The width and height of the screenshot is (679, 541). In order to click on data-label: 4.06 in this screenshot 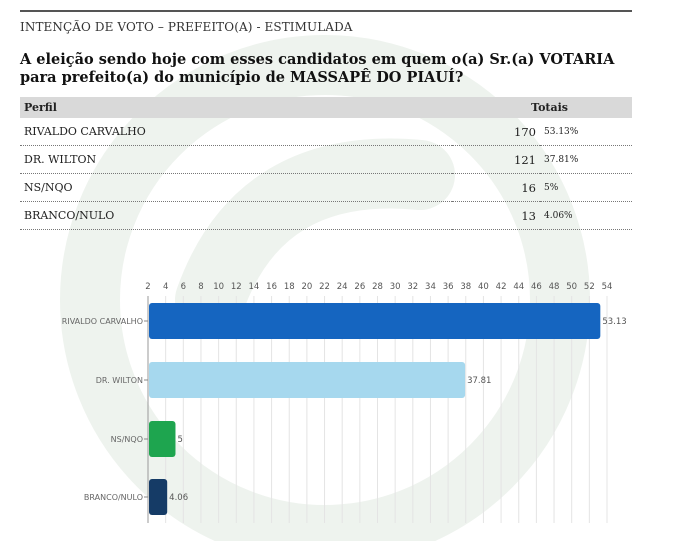, I will do `click(178, 498)`.